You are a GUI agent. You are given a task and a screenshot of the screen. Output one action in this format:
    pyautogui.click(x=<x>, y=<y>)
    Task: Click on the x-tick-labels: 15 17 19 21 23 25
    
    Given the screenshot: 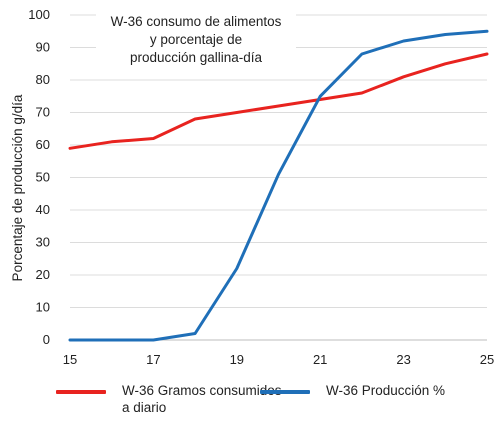 What is the action you would take?
    pyautogui.click(x=278, y=359)
    